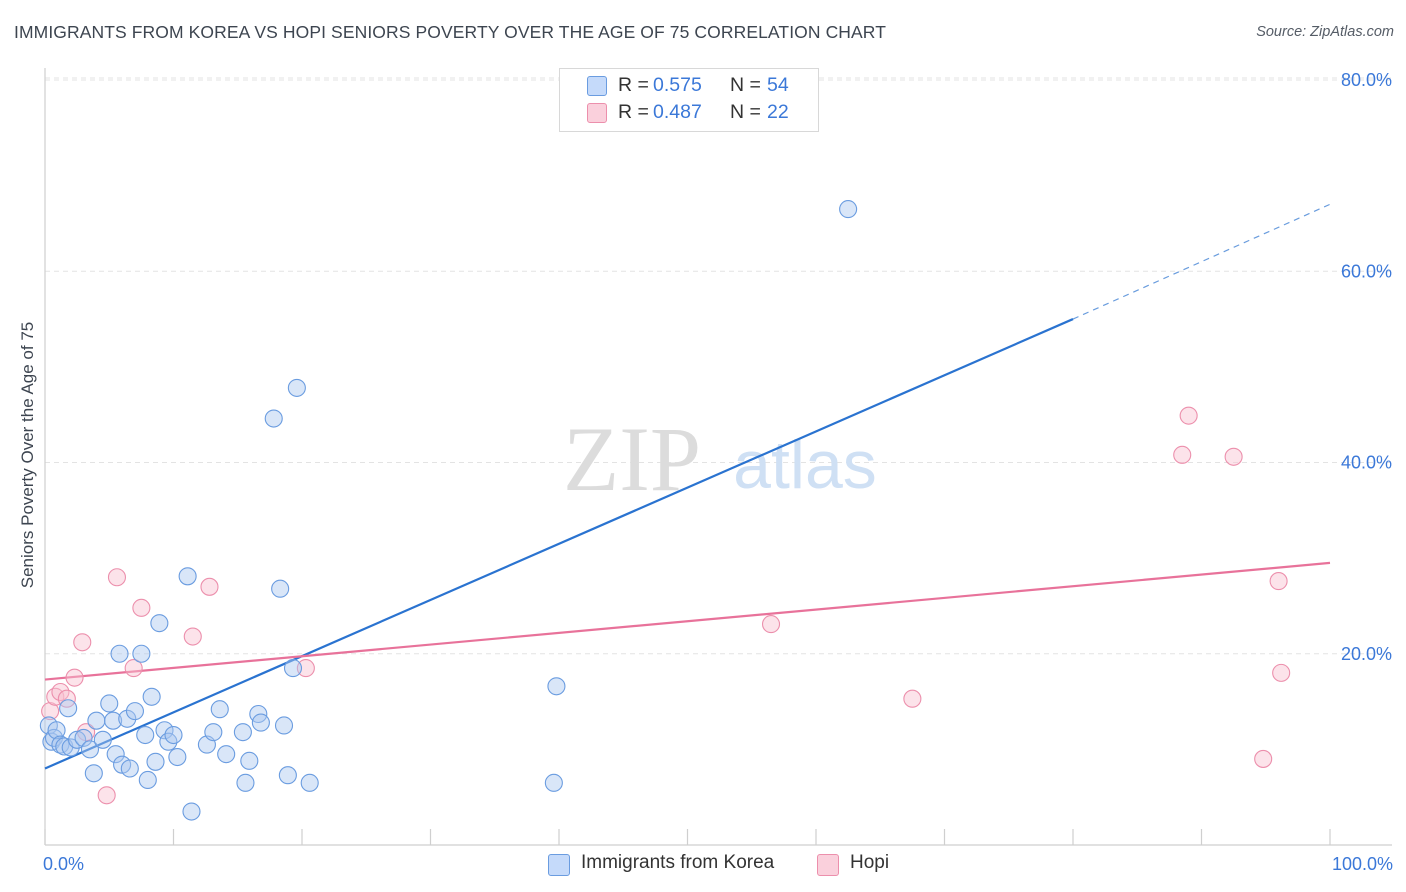 The image size is (1406, 892). Describe the element at coordinates (1366, 80) in the screenshot. I see `y-tick-label-80: 80.0%` at that location.